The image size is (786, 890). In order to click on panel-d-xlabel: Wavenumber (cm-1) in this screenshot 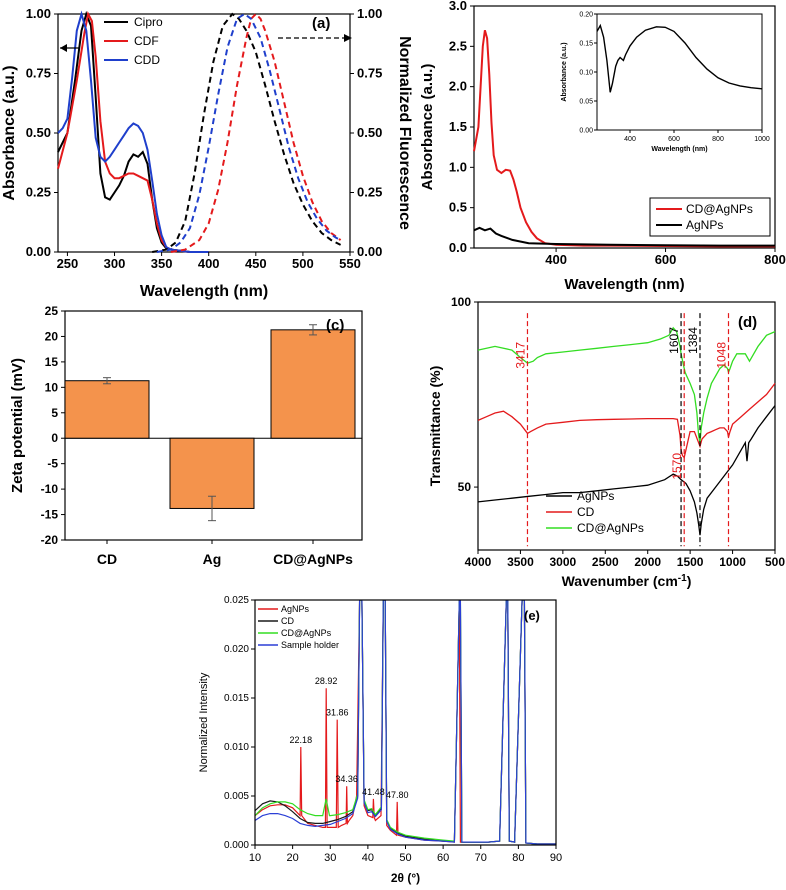, I will do `click(627, 581)`.